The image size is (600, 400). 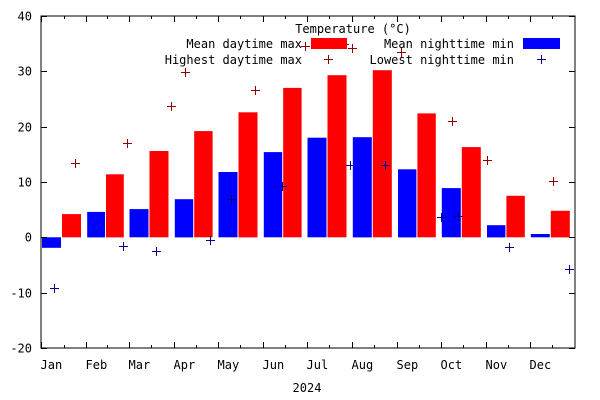 I want to click on y-tick-label: 30, so click(x=25, y=72).